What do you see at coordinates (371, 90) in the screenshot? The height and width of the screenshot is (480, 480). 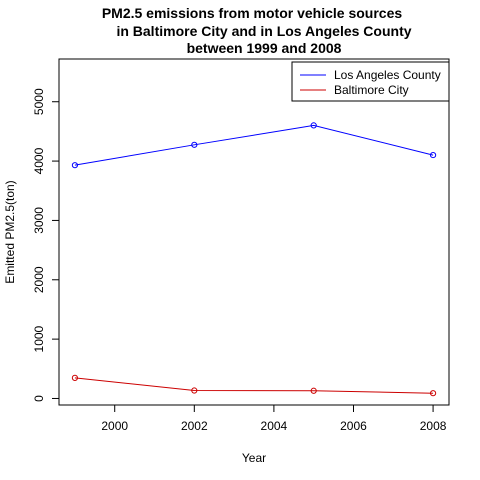 I see `legend-label-baltimore: Baltimore City` at bounding box center [371, 90].